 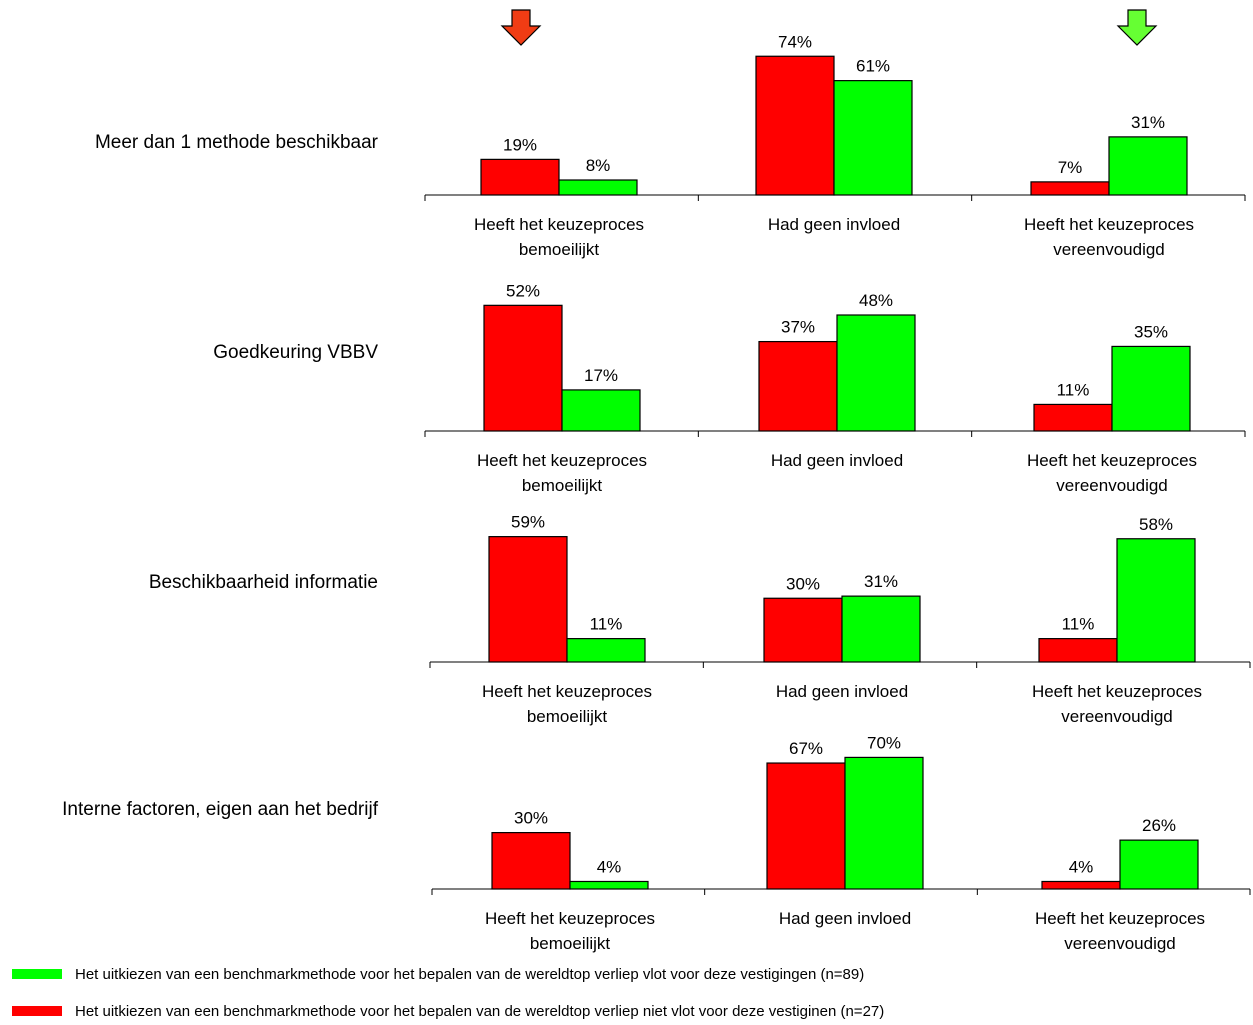 What do you see at coordinates (1109, 249) in the screenshot?
I see `category-label-1-3-line2: vereenvoudigd` at bounding box center [1109, 249].